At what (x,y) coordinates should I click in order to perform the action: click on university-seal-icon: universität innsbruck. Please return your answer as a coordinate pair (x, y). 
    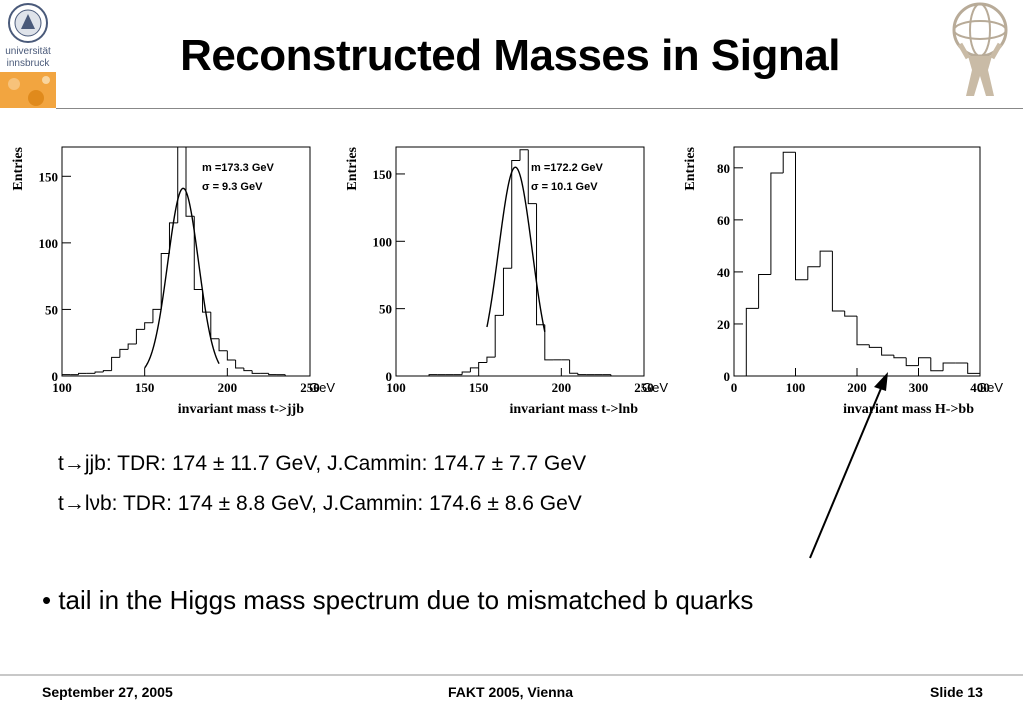
    Looking at the image, I should click on (28, 54).